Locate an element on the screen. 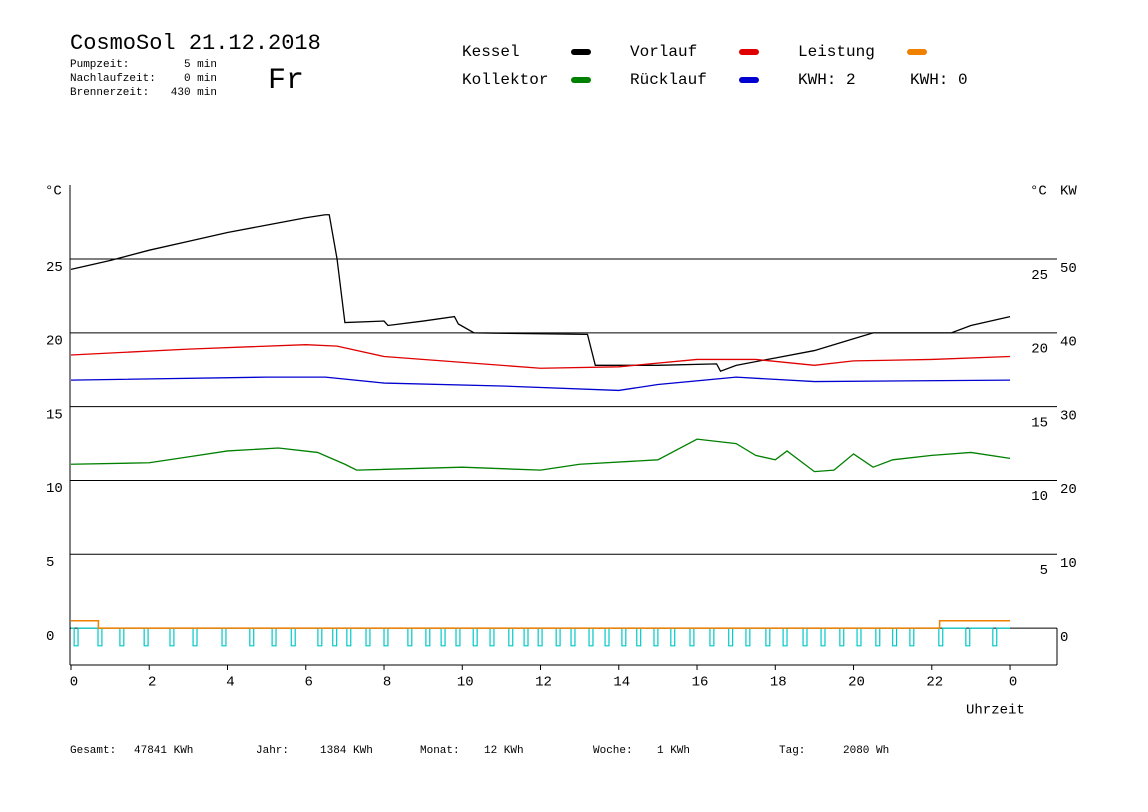 The image size is (1148, 812). x-tick-label: 8 is located at coordinates (387, 683).